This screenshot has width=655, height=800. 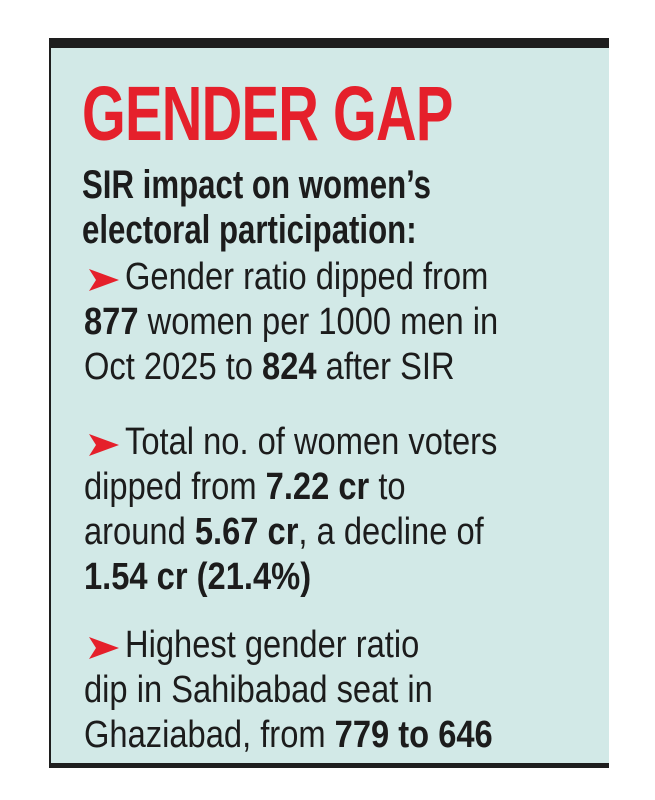 I want to click on bullet-text: dipped from, so click(x=175, y=487).